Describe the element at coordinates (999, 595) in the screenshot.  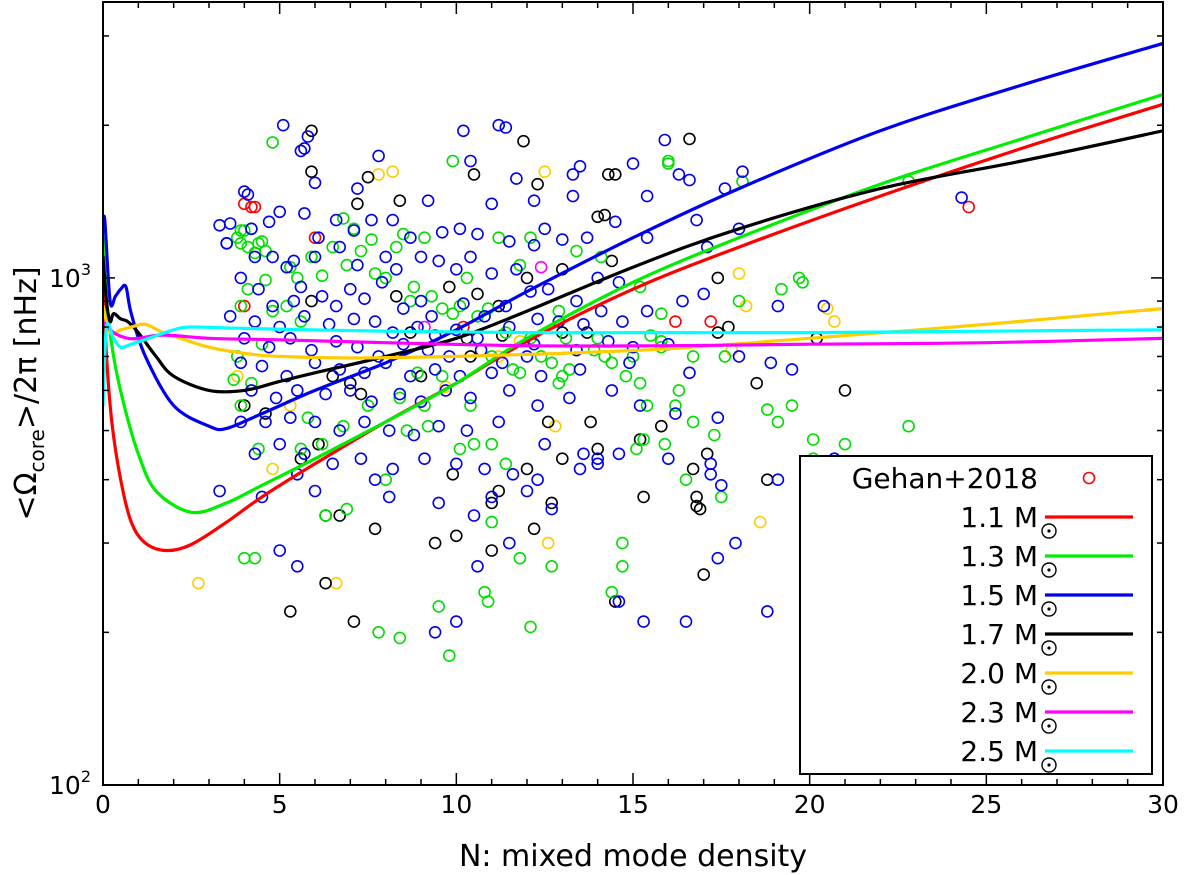
I see `legend-label: 1.5 M` at that location.